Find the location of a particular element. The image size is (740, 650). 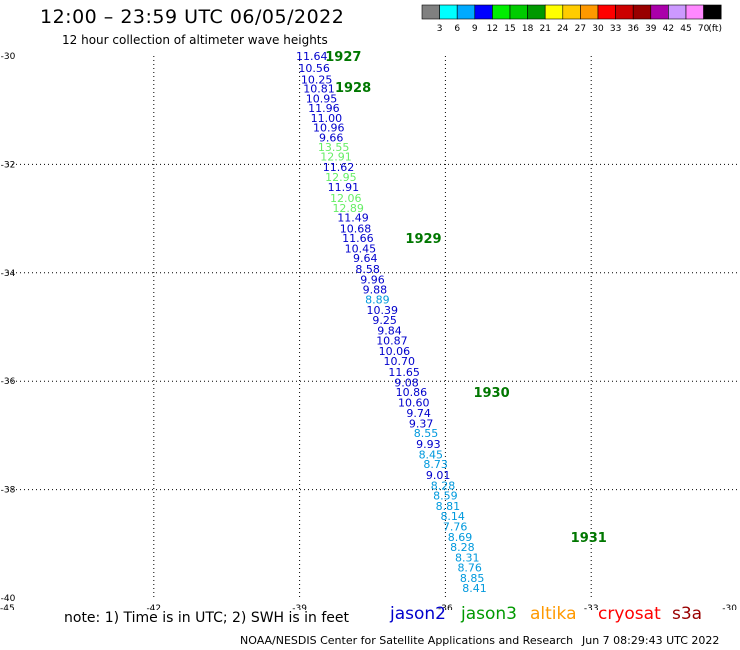

wave-height-label: 8.76 is located at coordinates (469, 568).